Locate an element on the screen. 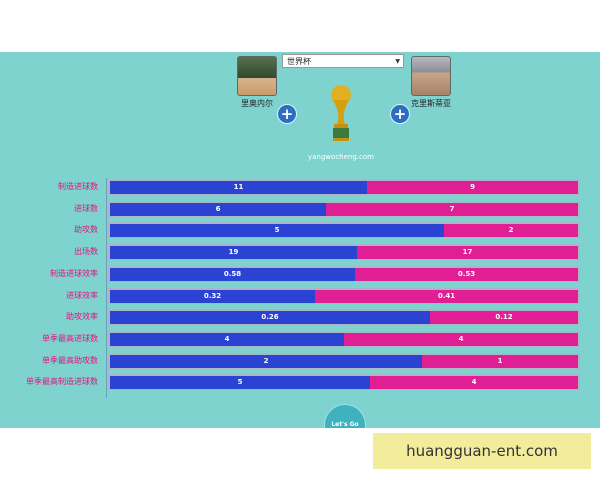 This screenshot has width=600, height=480. stat-label: 单季最高助攻数 is located at coordinates (70, 360).